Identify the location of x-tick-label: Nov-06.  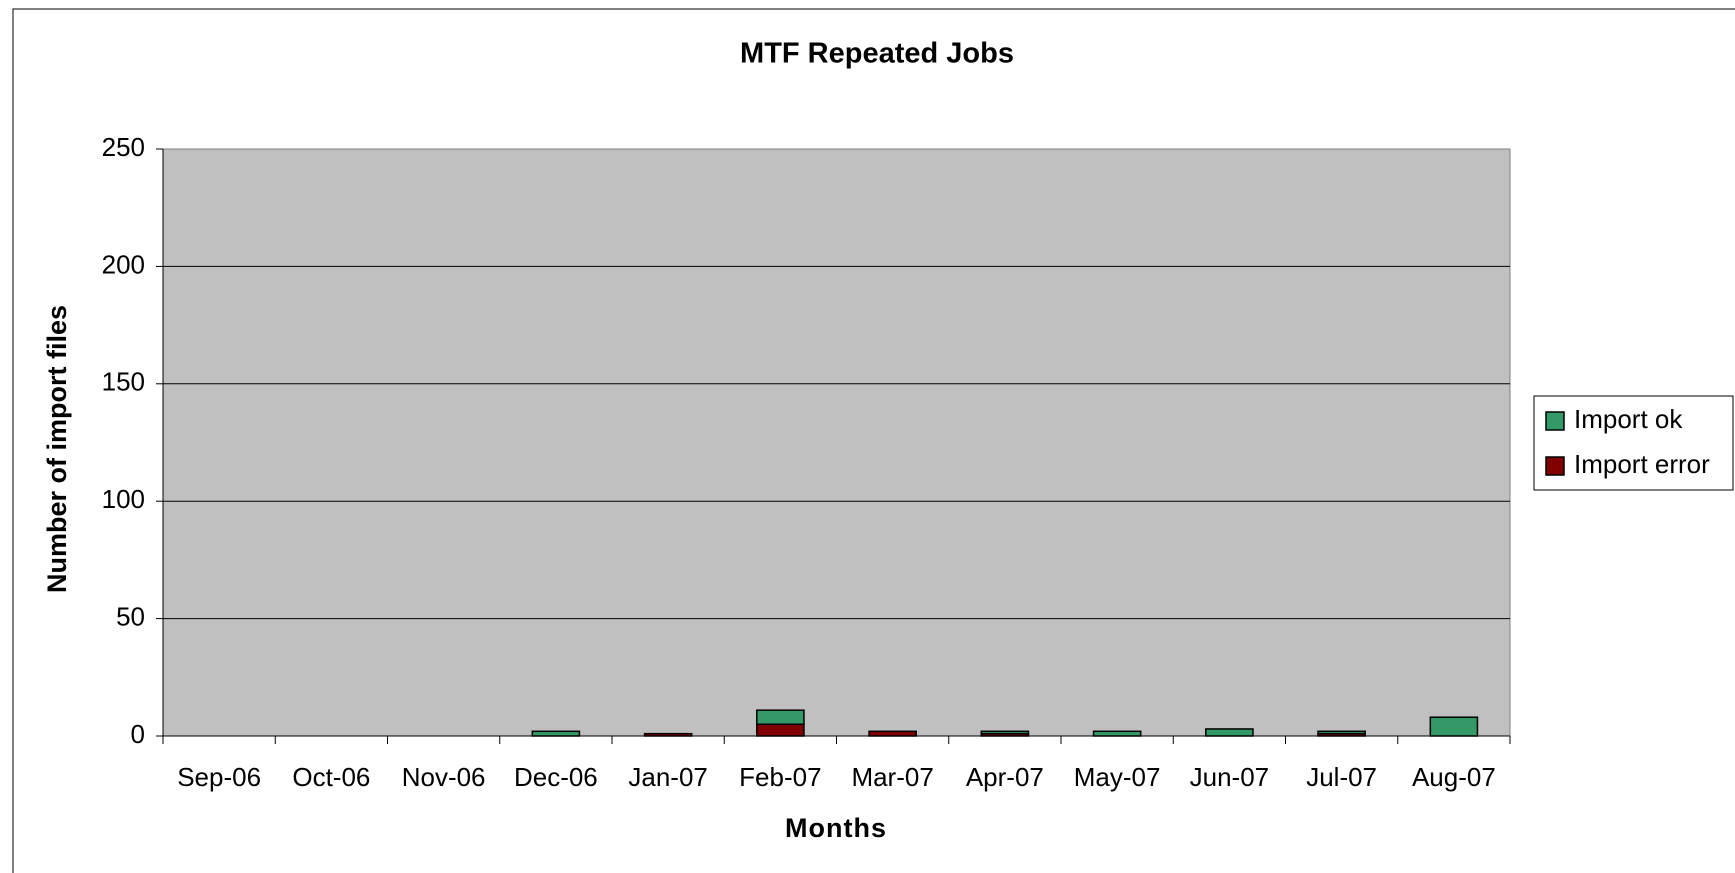
(444, 777).